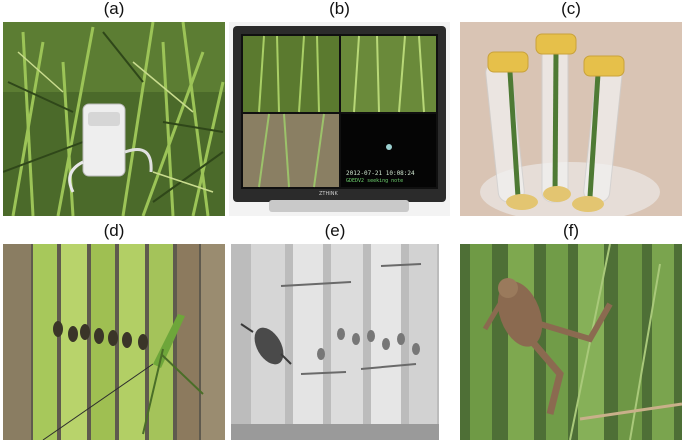  Describe the element at coordinates (571, 119) in the screenshot. I see `panel-c-image` at that location.